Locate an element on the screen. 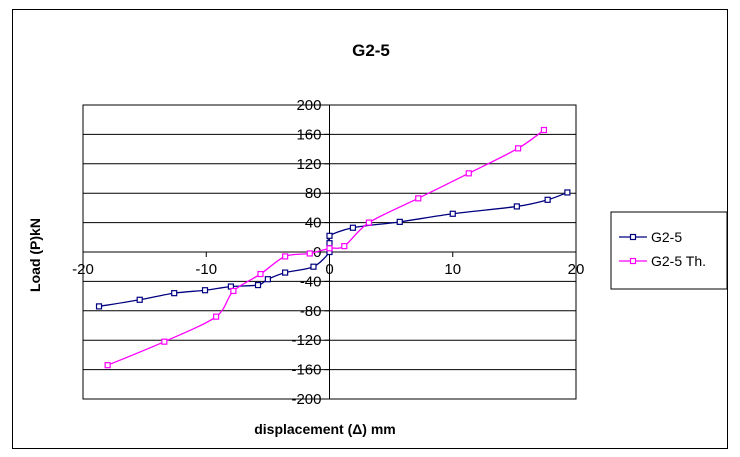 The height and width of the screenshot is (457, 740). legend-label: G2-5 is located at coordinates (666, 237).